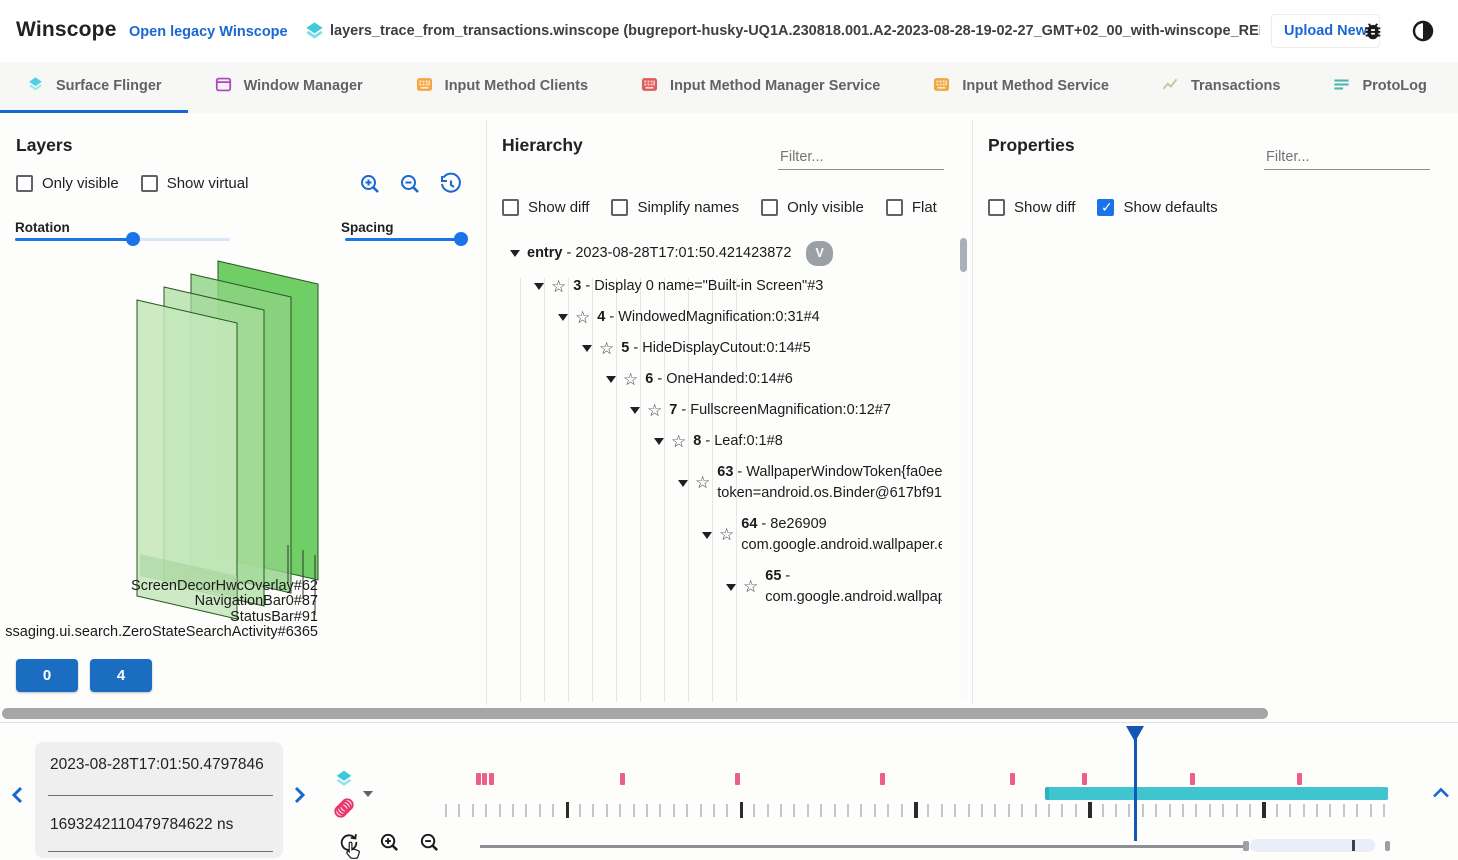 Image resolution: width=1458 pixels, height=860 pixels. What do you see at coordinates (344, 781) in the screenshot?
I see `layers-trace-icon` at bounding box center [344, 781].